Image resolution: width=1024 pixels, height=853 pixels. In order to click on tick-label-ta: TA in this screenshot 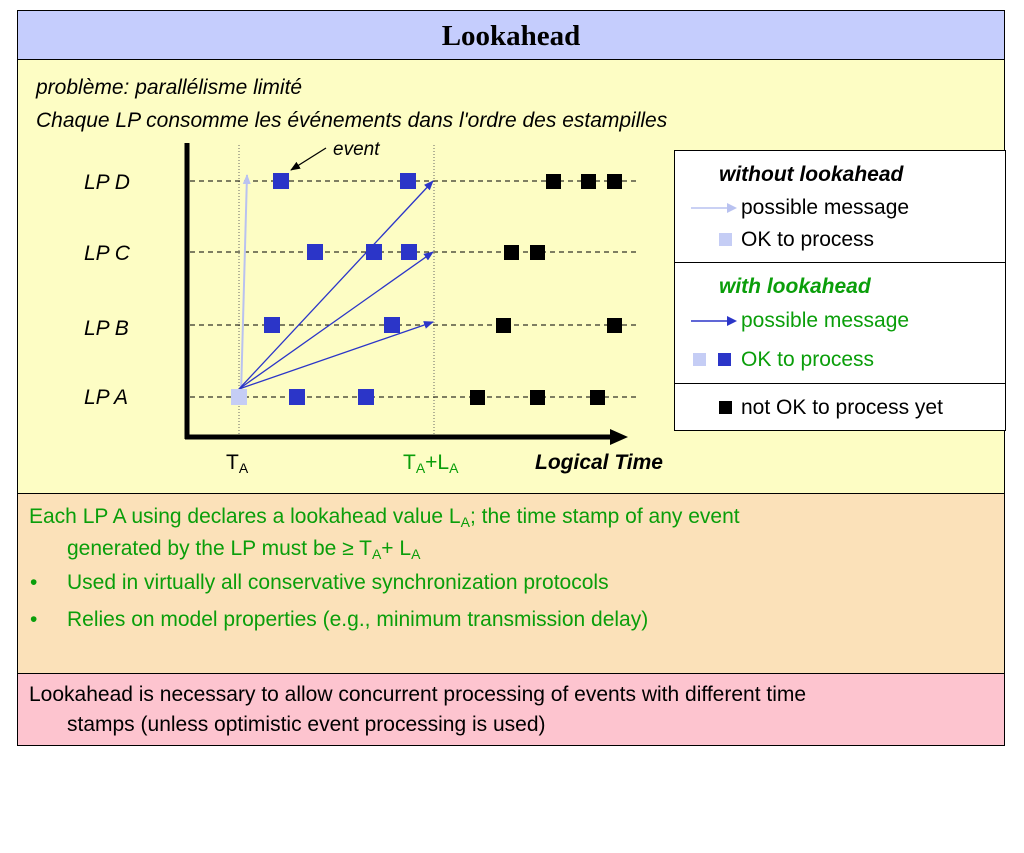, I will do `click(237, 463)`.